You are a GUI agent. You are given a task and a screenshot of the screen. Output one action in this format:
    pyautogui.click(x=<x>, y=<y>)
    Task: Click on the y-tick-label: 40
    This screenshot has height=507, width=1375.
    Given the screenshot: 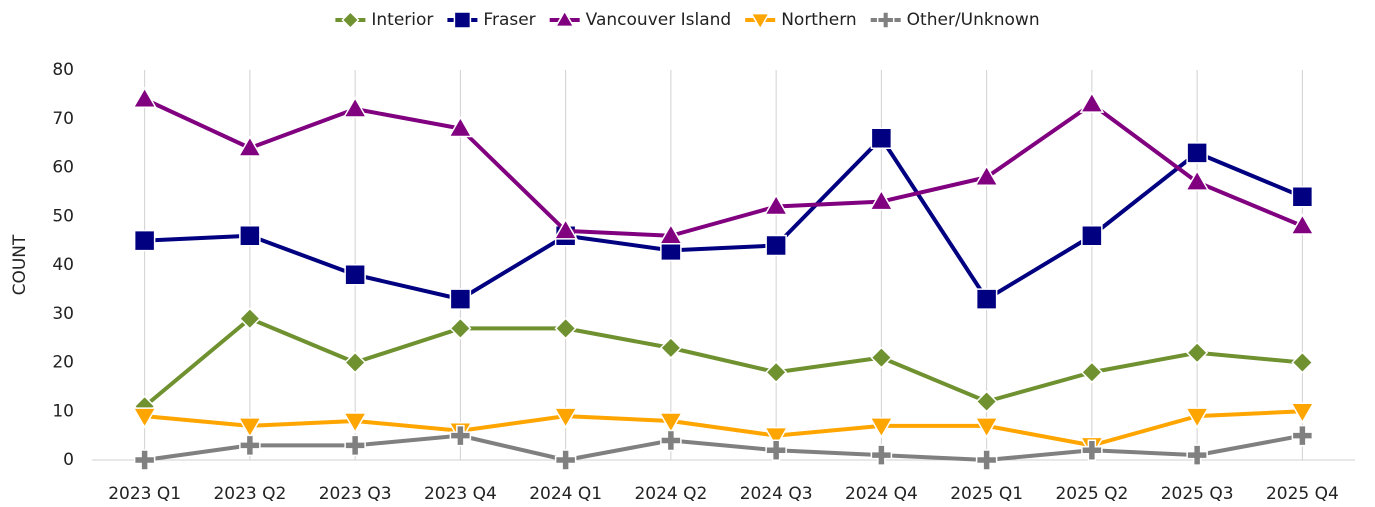 What is the action you would take?
    pyautogui.click(x=63, y=265)
    